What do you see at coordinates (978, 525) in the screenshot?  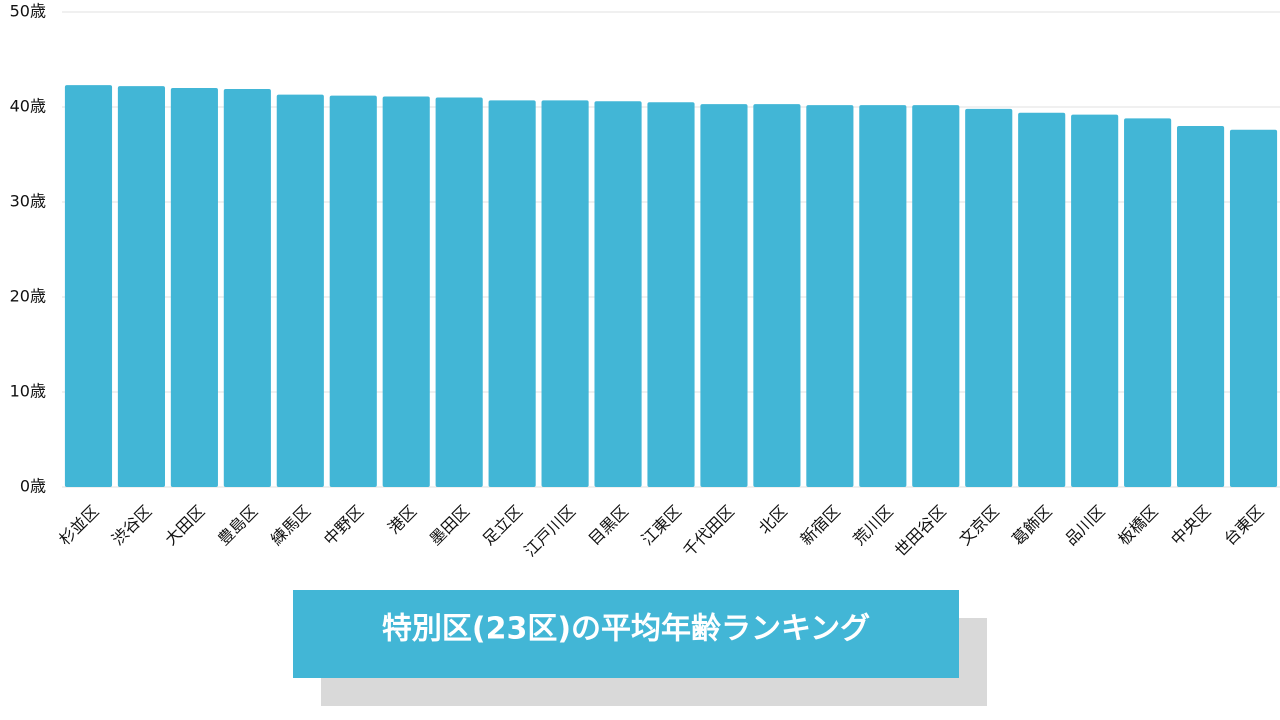 I see `x-tick-label: 文京区` at bounding box center [978, 525].